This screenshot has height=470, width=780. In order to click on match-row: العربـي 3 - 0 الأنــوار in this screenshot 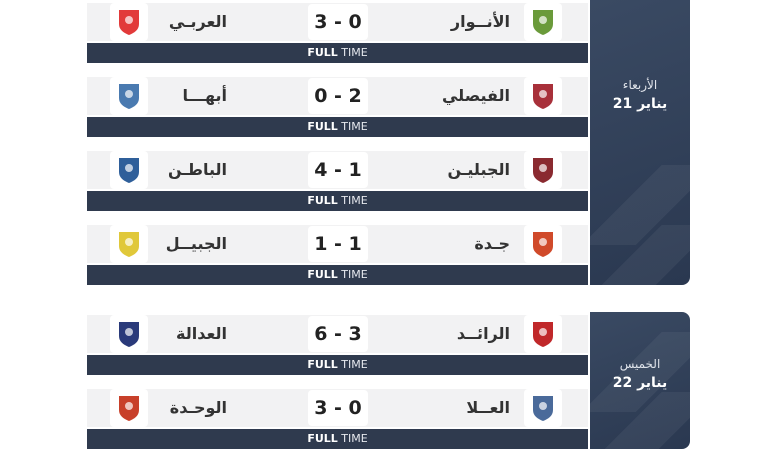, I will do `click(337, 22)`.